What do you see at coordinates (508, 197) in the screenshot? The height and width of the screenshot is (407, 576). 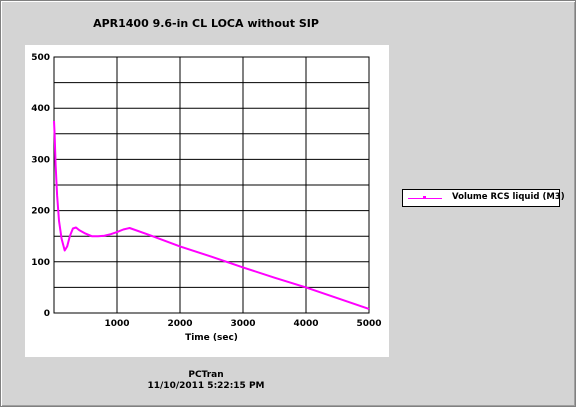 I see `legend-label: Volume RCS liquid (M3)` at bounding box center [508, 197].